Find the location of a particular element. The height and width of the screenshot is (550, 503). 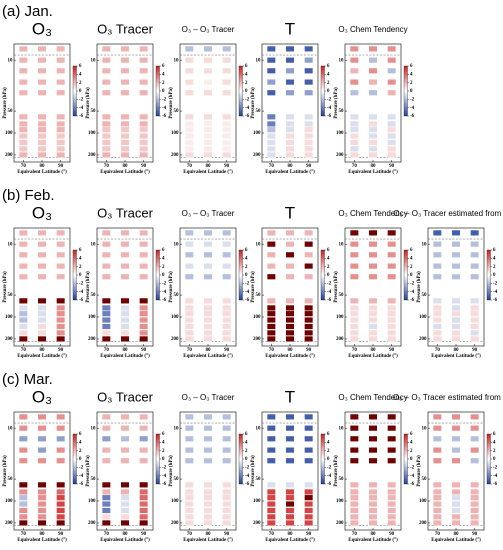

y-tick-label: 10 is located at coordinates (11, 428).